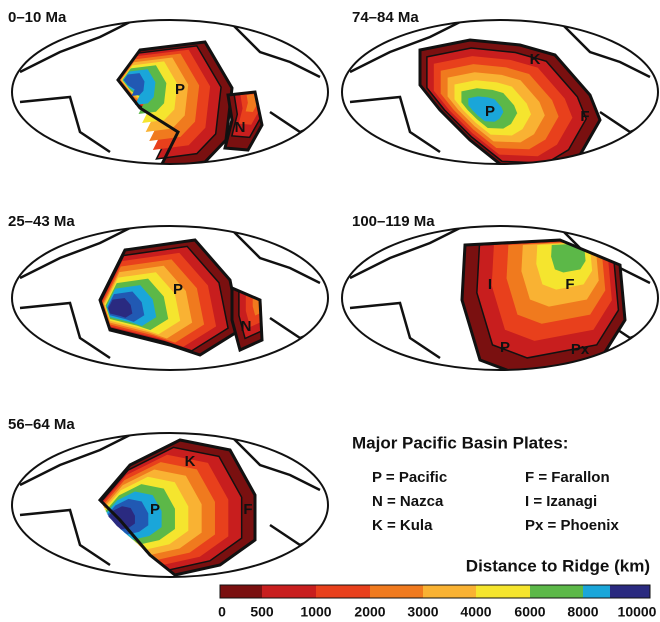  I want to click on panel-title: 100–119 Ma, so click(393, 221).